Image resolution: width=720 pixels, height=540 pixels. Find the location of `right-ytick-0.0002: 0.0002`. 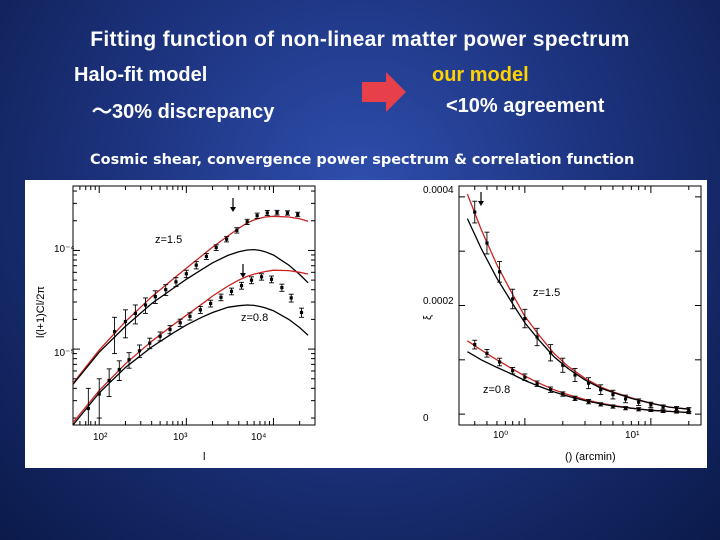

right-ytick-0.0002: 0.0002 is located at coordinates (438, 301).